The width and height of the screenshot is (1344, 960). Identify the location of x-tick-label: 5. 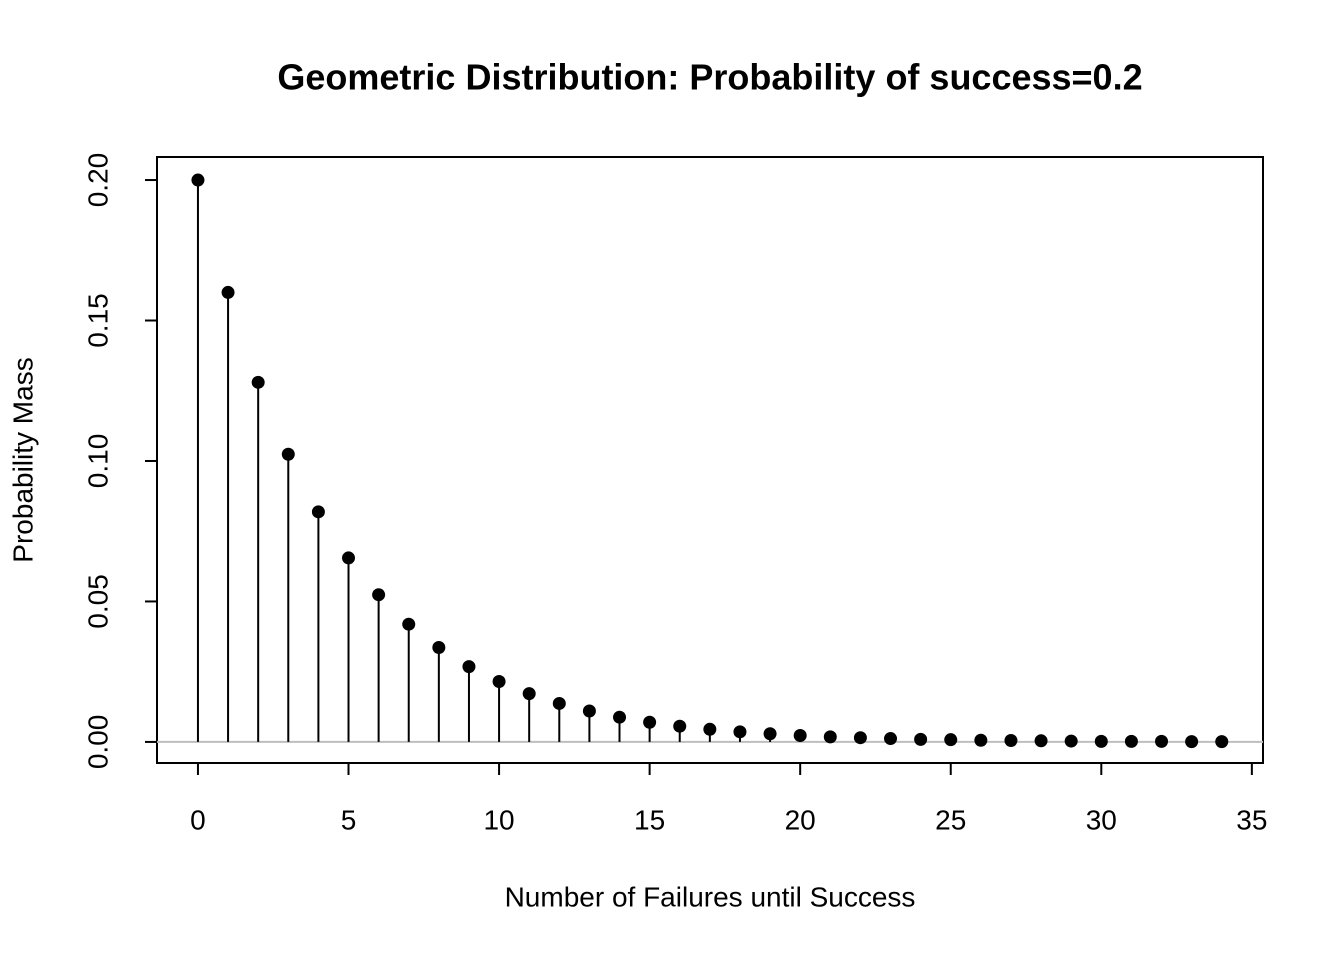
(349, 819).